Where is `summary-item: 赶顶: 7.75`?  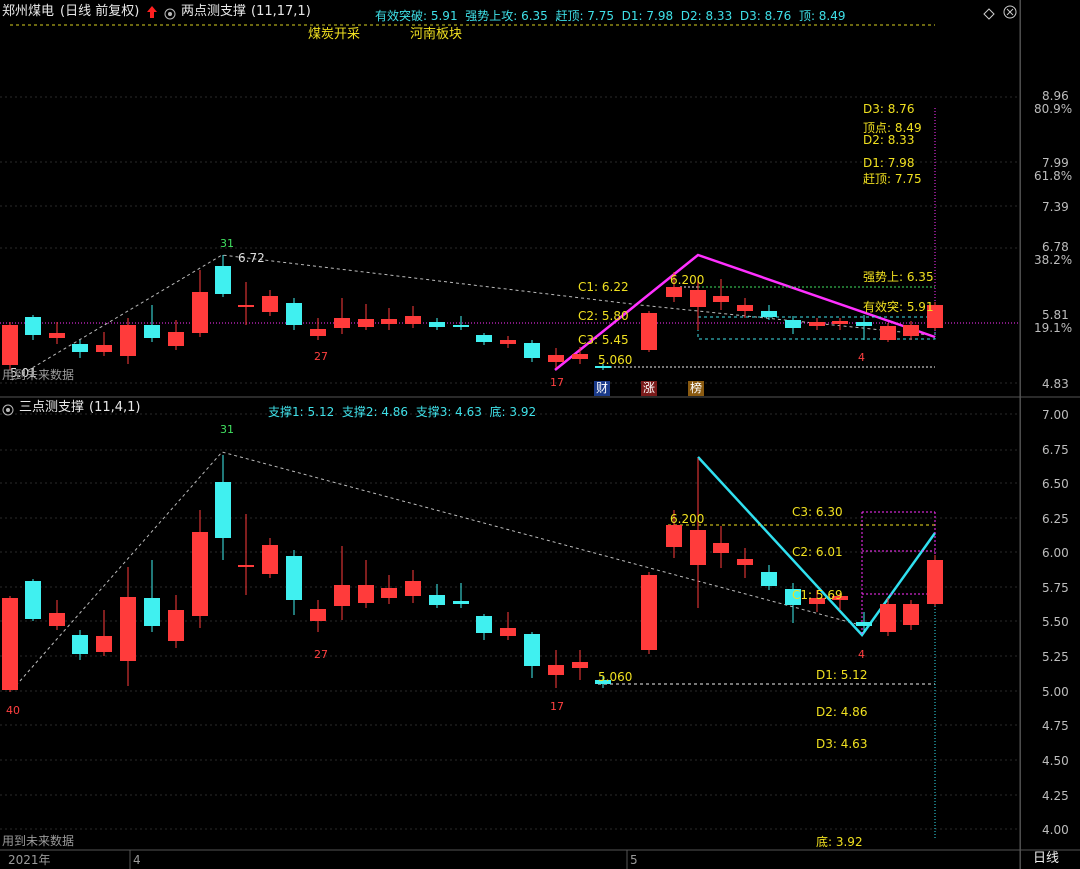 summary-item: 赶顶: 7.75 is located at coordinates (588, 16).